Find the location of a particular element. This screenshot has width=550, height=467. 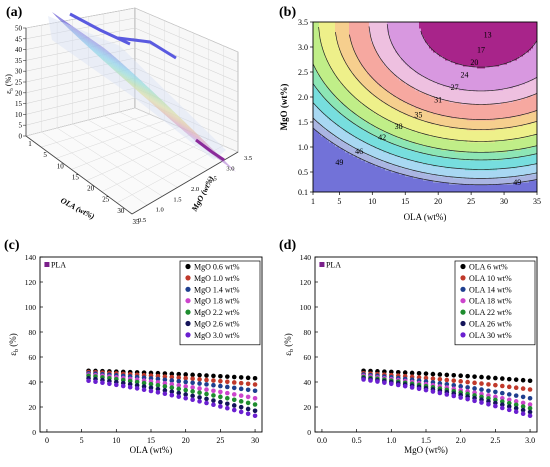

z-axis-label: εb (%) is located at coordinates (9, 84).